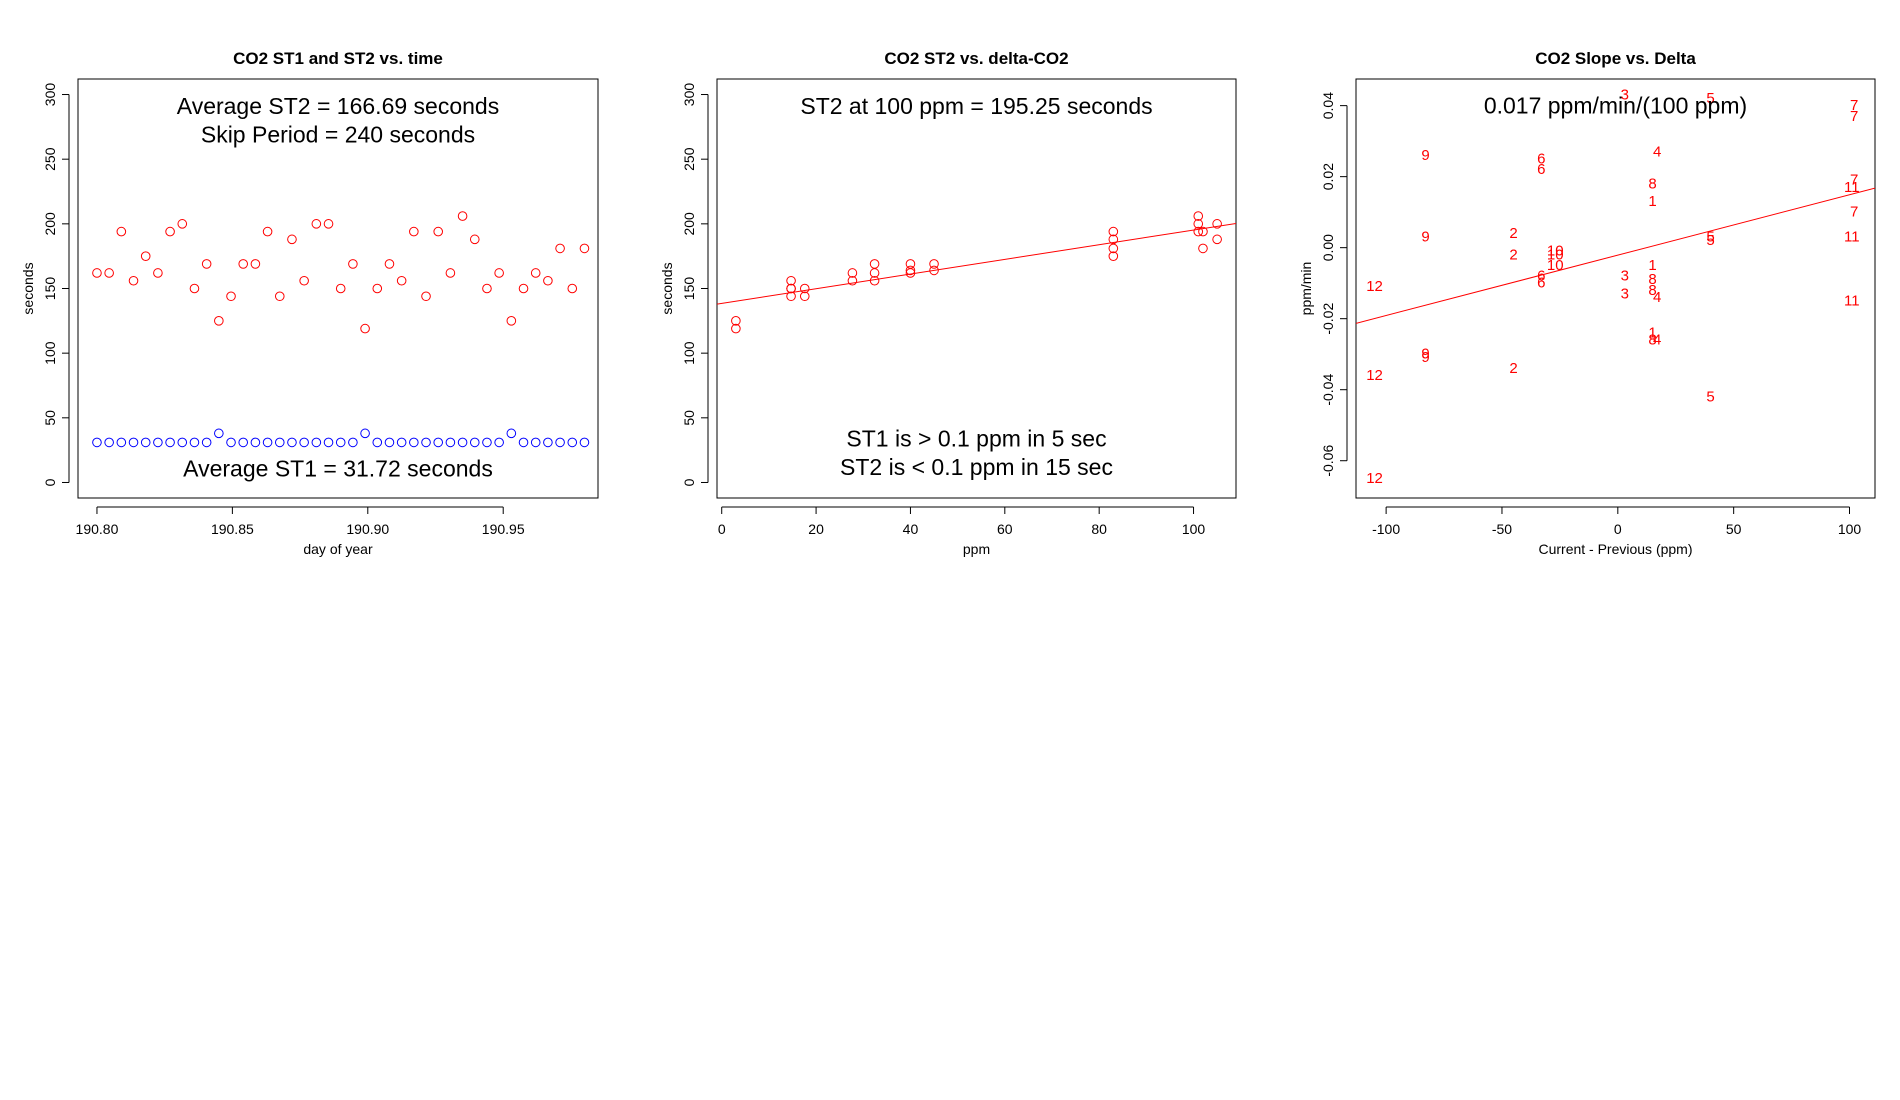 This screenshot has height=1100, width=1900. I want to click on y-tick-label: -0.02, so click(1328, 319).